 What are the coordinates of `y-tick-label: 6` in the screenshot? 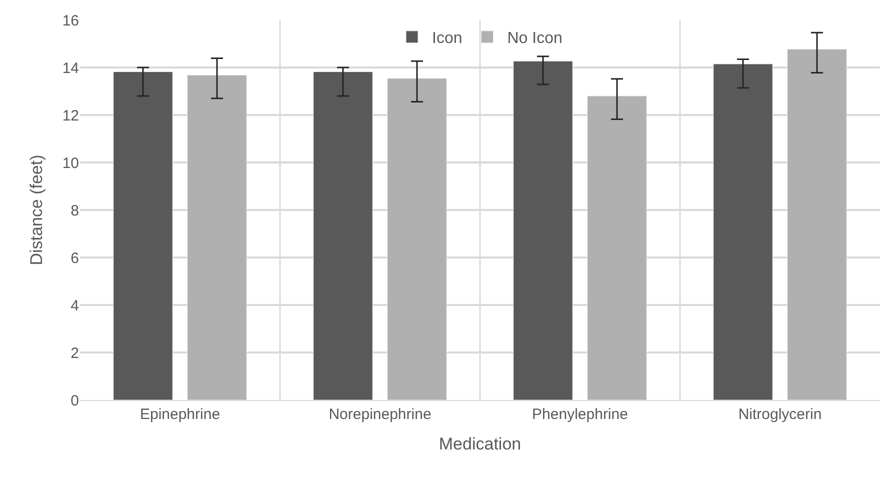 It's located at (74, 258).